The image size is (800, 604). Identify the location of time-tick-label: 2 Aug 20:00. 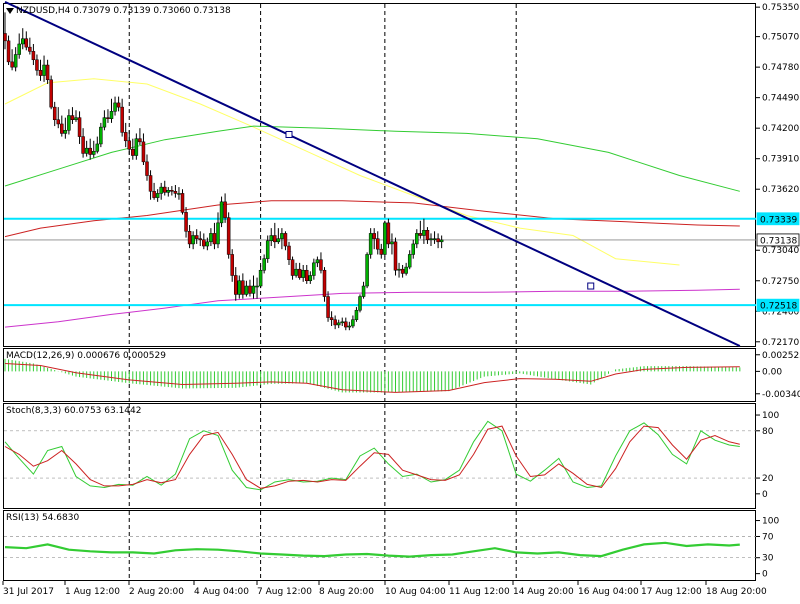
(156, 592).